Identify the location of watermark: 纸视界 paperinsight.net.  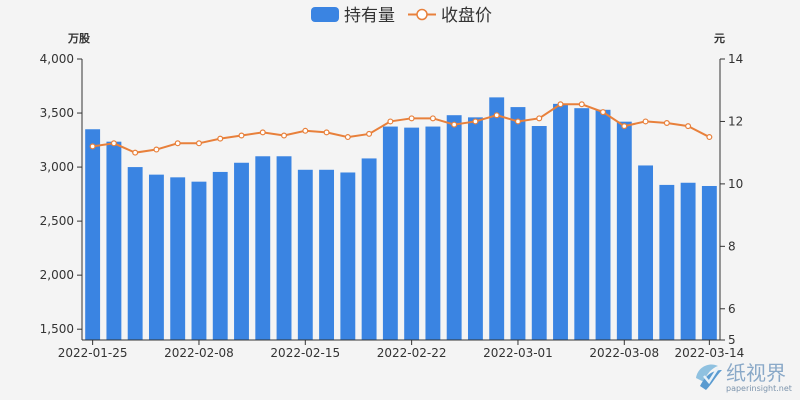
(744, 377).